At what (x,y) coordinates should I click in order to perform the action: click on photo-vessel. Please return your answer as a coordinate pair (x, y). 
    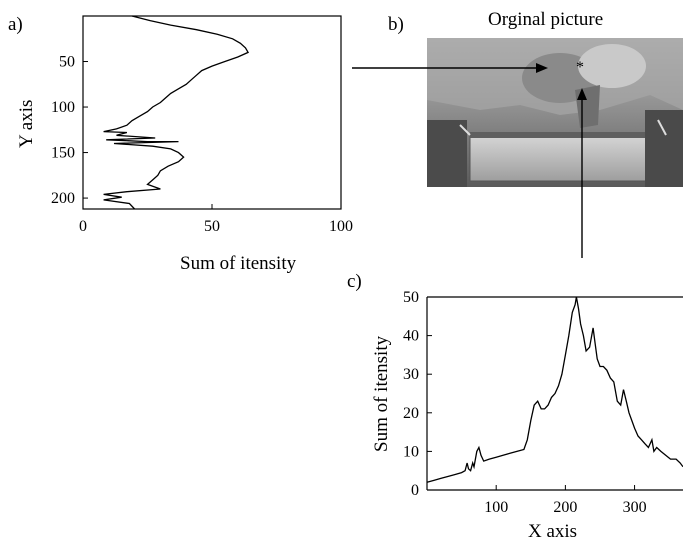
    Looking at the image, I should click on (565, 158).